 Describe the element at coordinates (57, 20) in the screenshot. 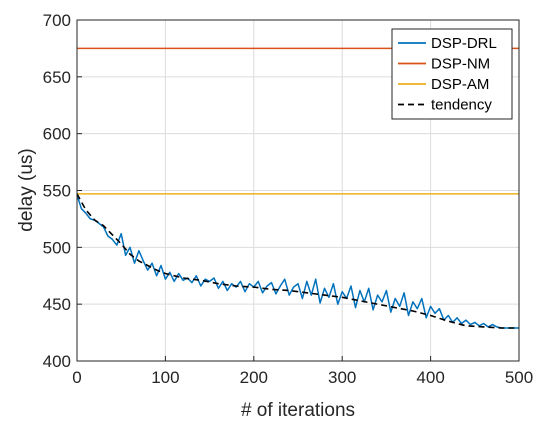

I see `y-tick-label: 700` at that location.